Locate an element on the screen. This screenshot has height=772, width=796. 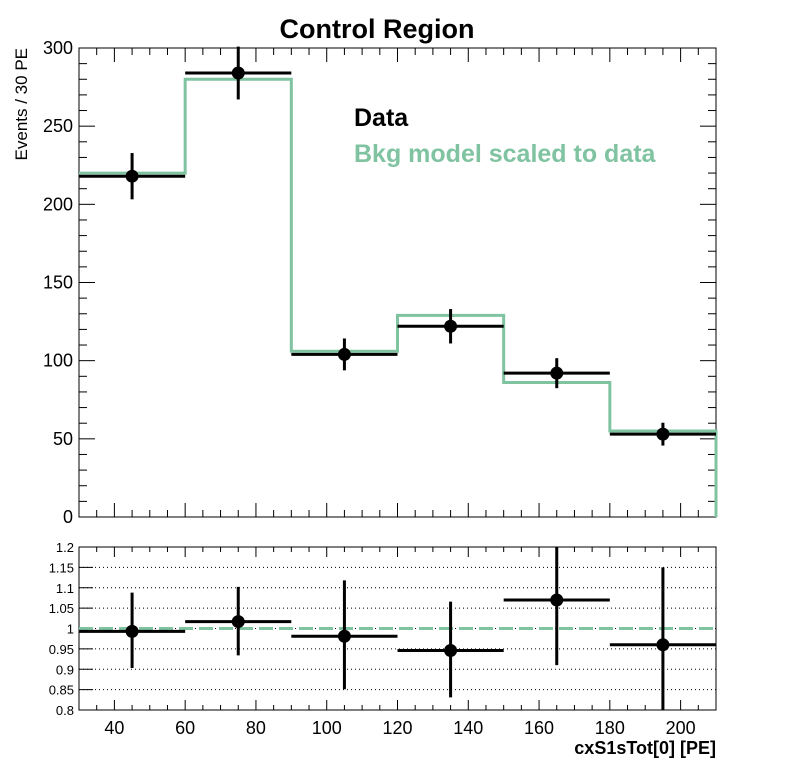
top-y-tick-label: 50 is located at coordinates (63, 439).